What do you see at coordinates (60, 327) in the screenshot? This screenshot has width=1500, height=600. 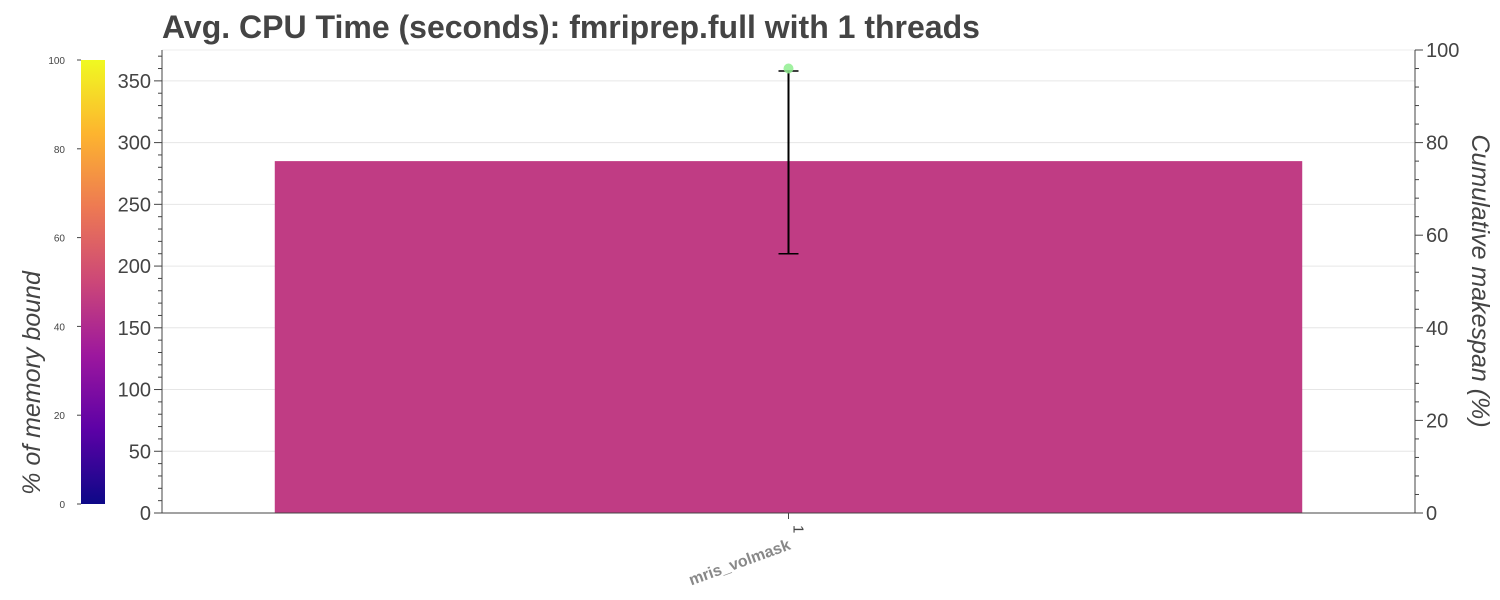 I see `colorbar-tick-label: 40` at bounding box center [60, 327].